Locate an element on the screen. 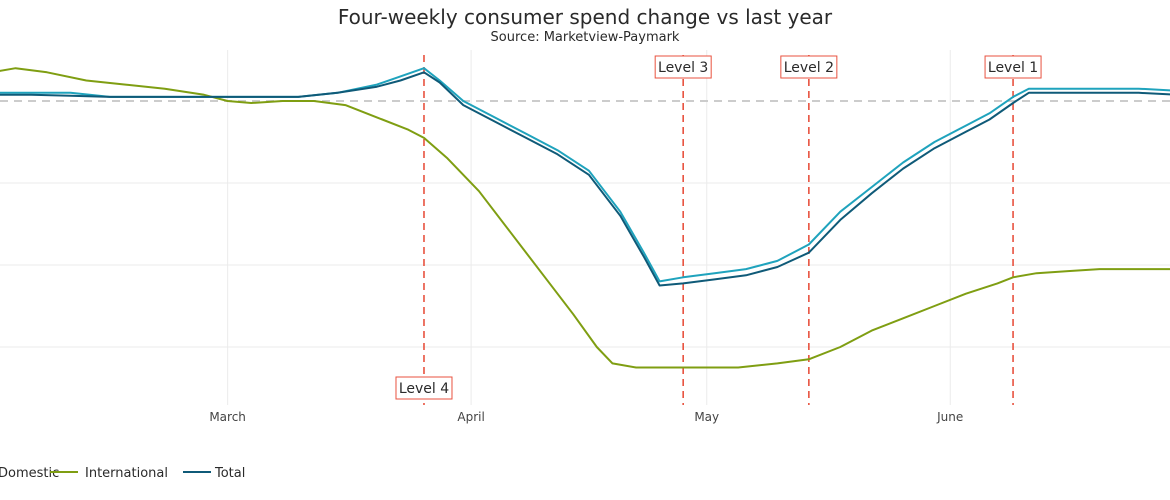 The width and height of the screenshot is (1170, 500). x-tick-label: May is located at coordinates (706, 417).